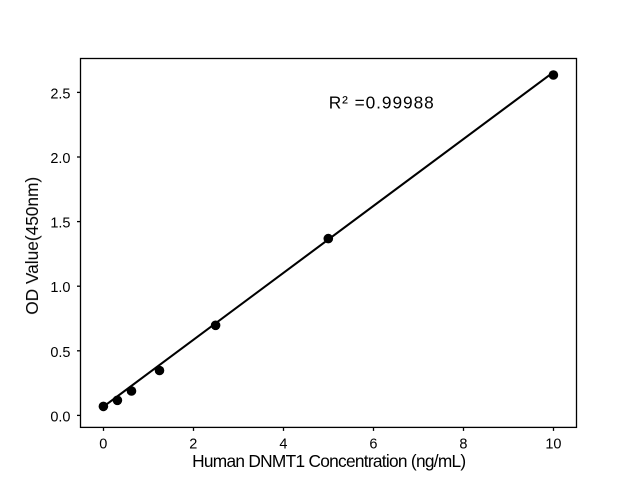 This screenshot has height=480, width=640. Describe the element at coordinates (60, 417) in the screenshot. I see `svg-text: 0.0` at that location.